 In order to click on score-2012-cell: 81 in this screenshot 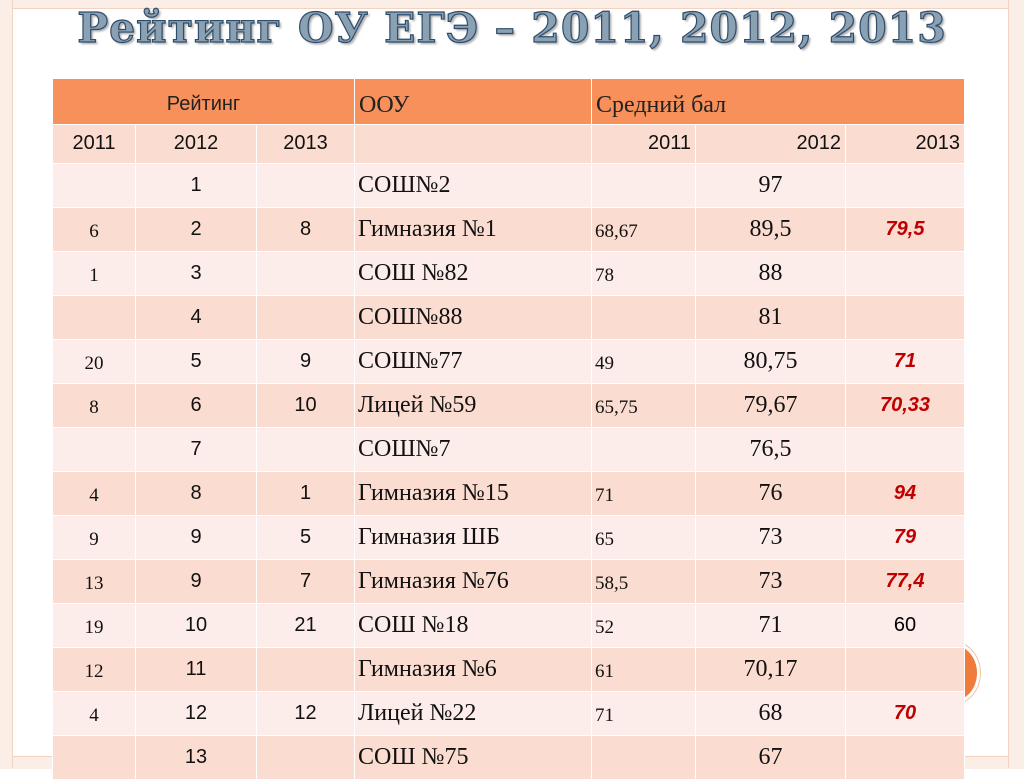, I will do `click(770, 317)`.